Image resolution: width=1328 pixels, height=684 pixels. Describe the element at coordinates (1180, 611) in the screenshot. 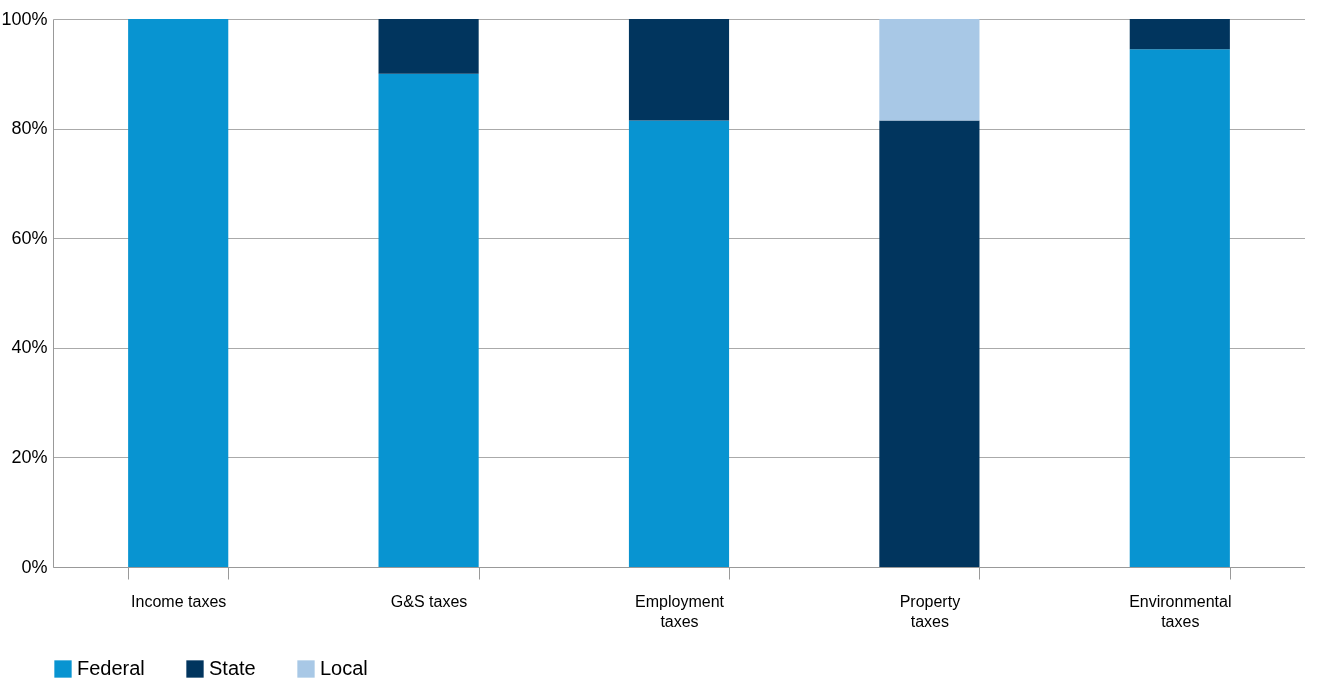

I see `x-tick-label: Environmental taxes` at that location.